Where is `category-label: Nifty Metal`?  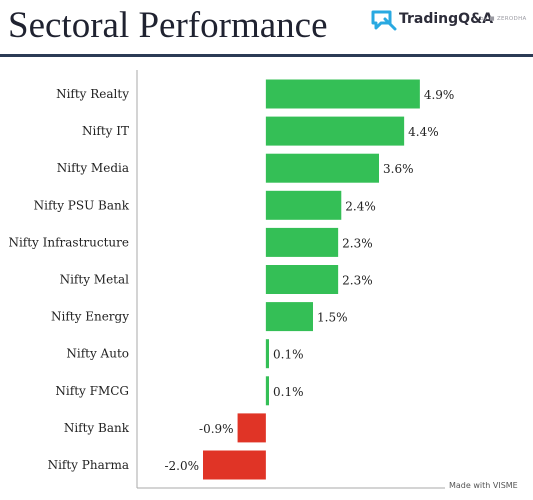 category-label: Nifty Metal is located at coordinates (95, 280).